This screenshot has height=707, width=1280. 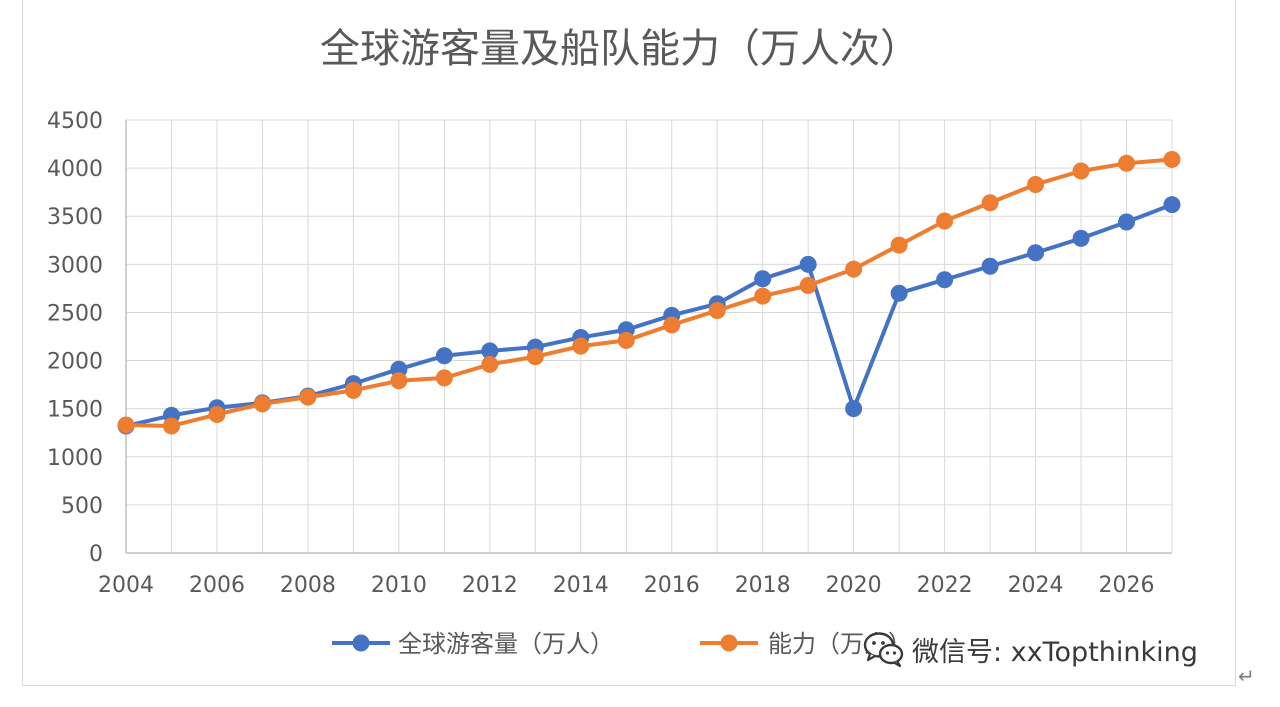 What do you see at coordinates (581, 585) in the screenshot?
I see `x-tick-label: 2014` at bounding box center [581, 585].